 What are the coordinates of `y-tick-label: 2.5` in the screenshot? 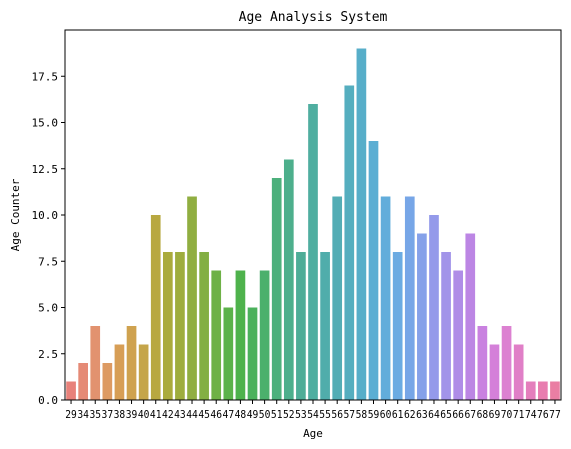 It's located at (48, 354).